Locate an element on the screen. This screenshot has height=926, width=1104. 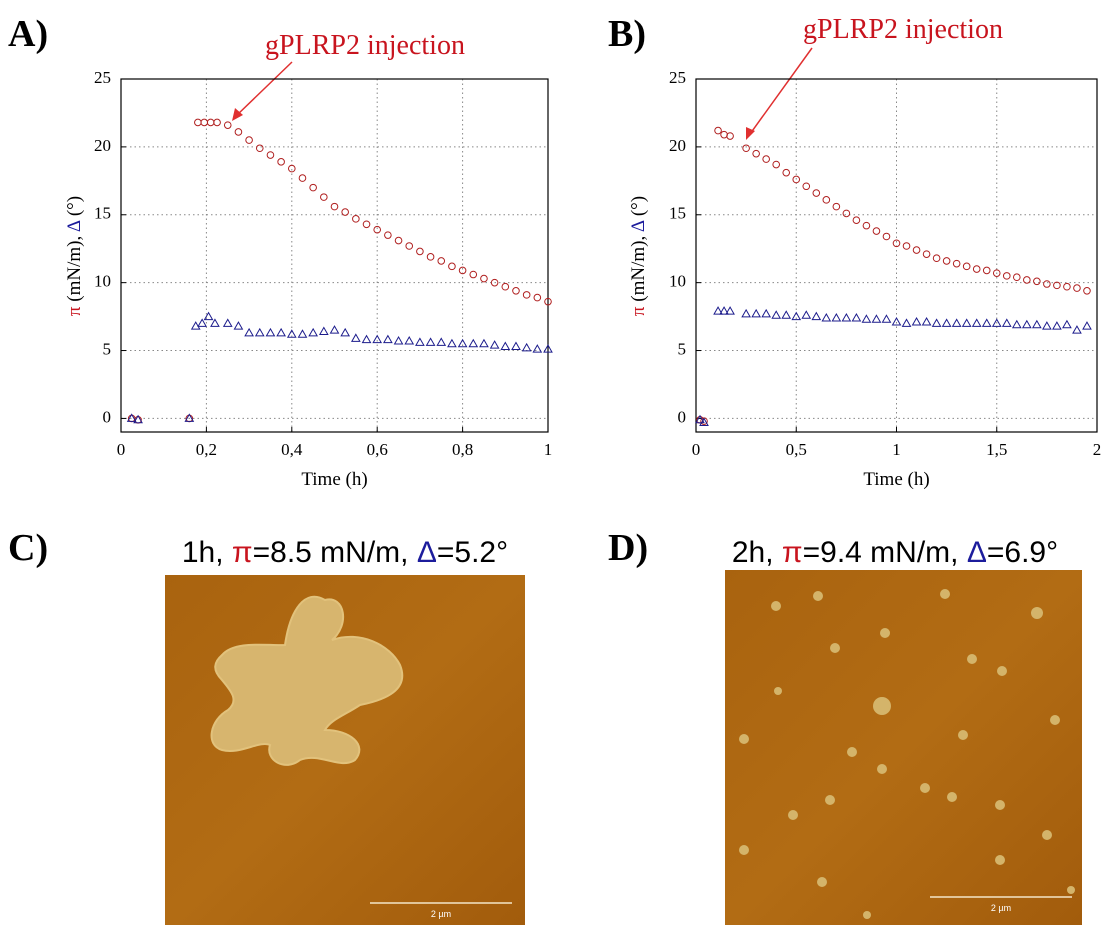
panel-label: A) is located at coordinates (28, 34).